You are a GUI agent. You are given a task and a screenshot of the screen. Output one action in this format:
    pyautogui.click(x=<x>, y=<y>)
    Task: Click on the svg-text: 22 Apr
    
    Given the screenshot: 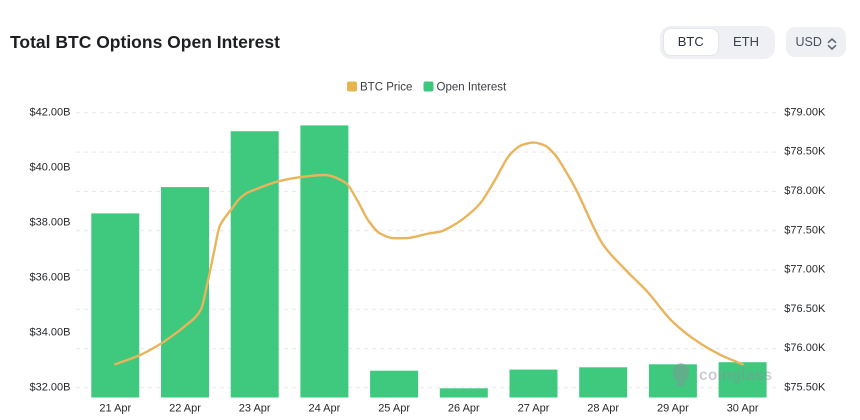 What is the action you would take?
    pyautogui.click(x=185, y=409)
    